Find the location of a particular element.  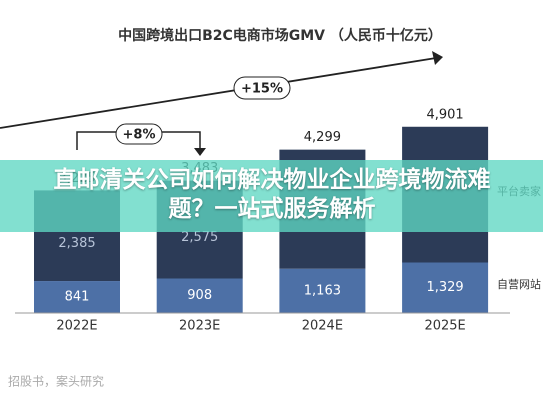

data-label: 841 is located at coordinates (77, 297).